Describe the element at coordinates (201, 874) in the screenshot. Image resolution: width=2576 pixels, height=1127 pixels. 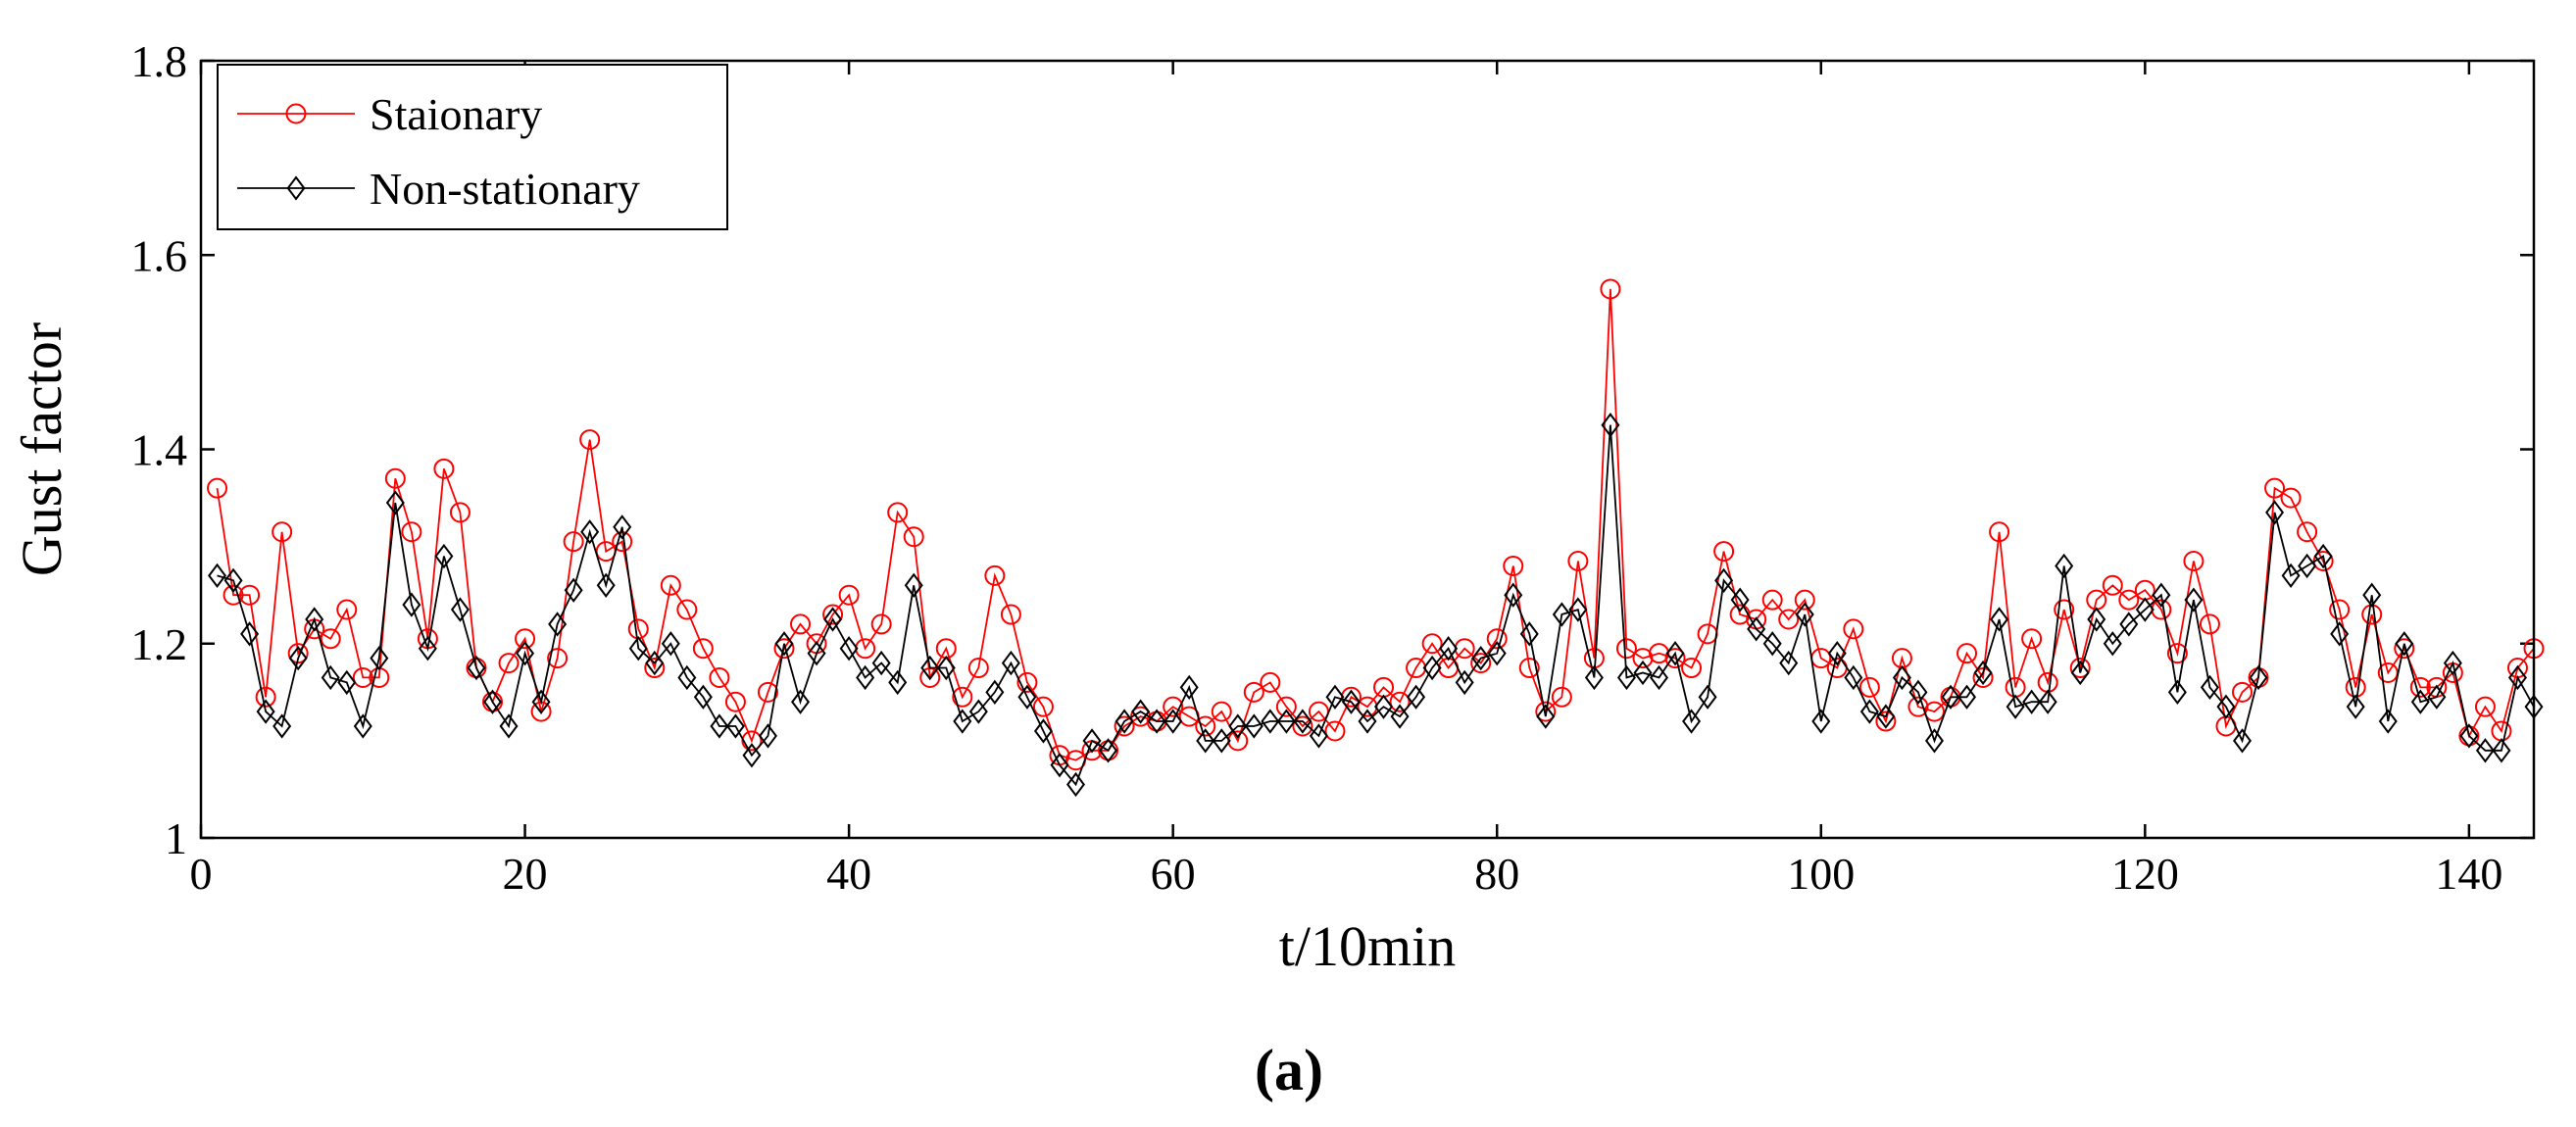
I see `x-tick-label: 0` at that location.